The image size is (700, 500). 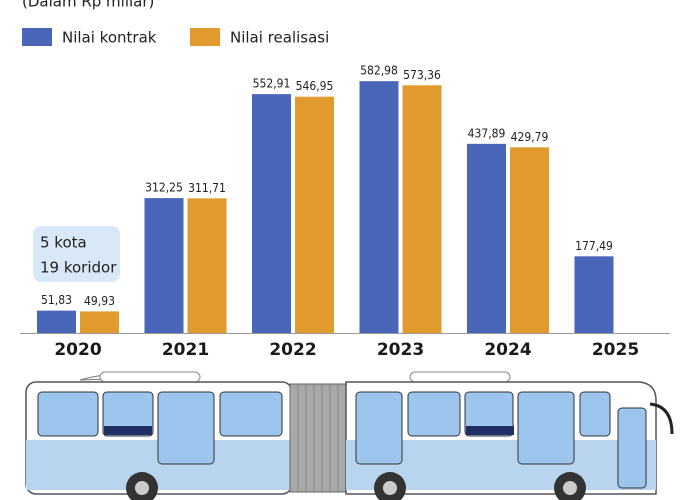 What do you see at coordinates (77, 350) in the screenshot?
I see `x-tick-label: 2020` at bounding box center [77, 350].